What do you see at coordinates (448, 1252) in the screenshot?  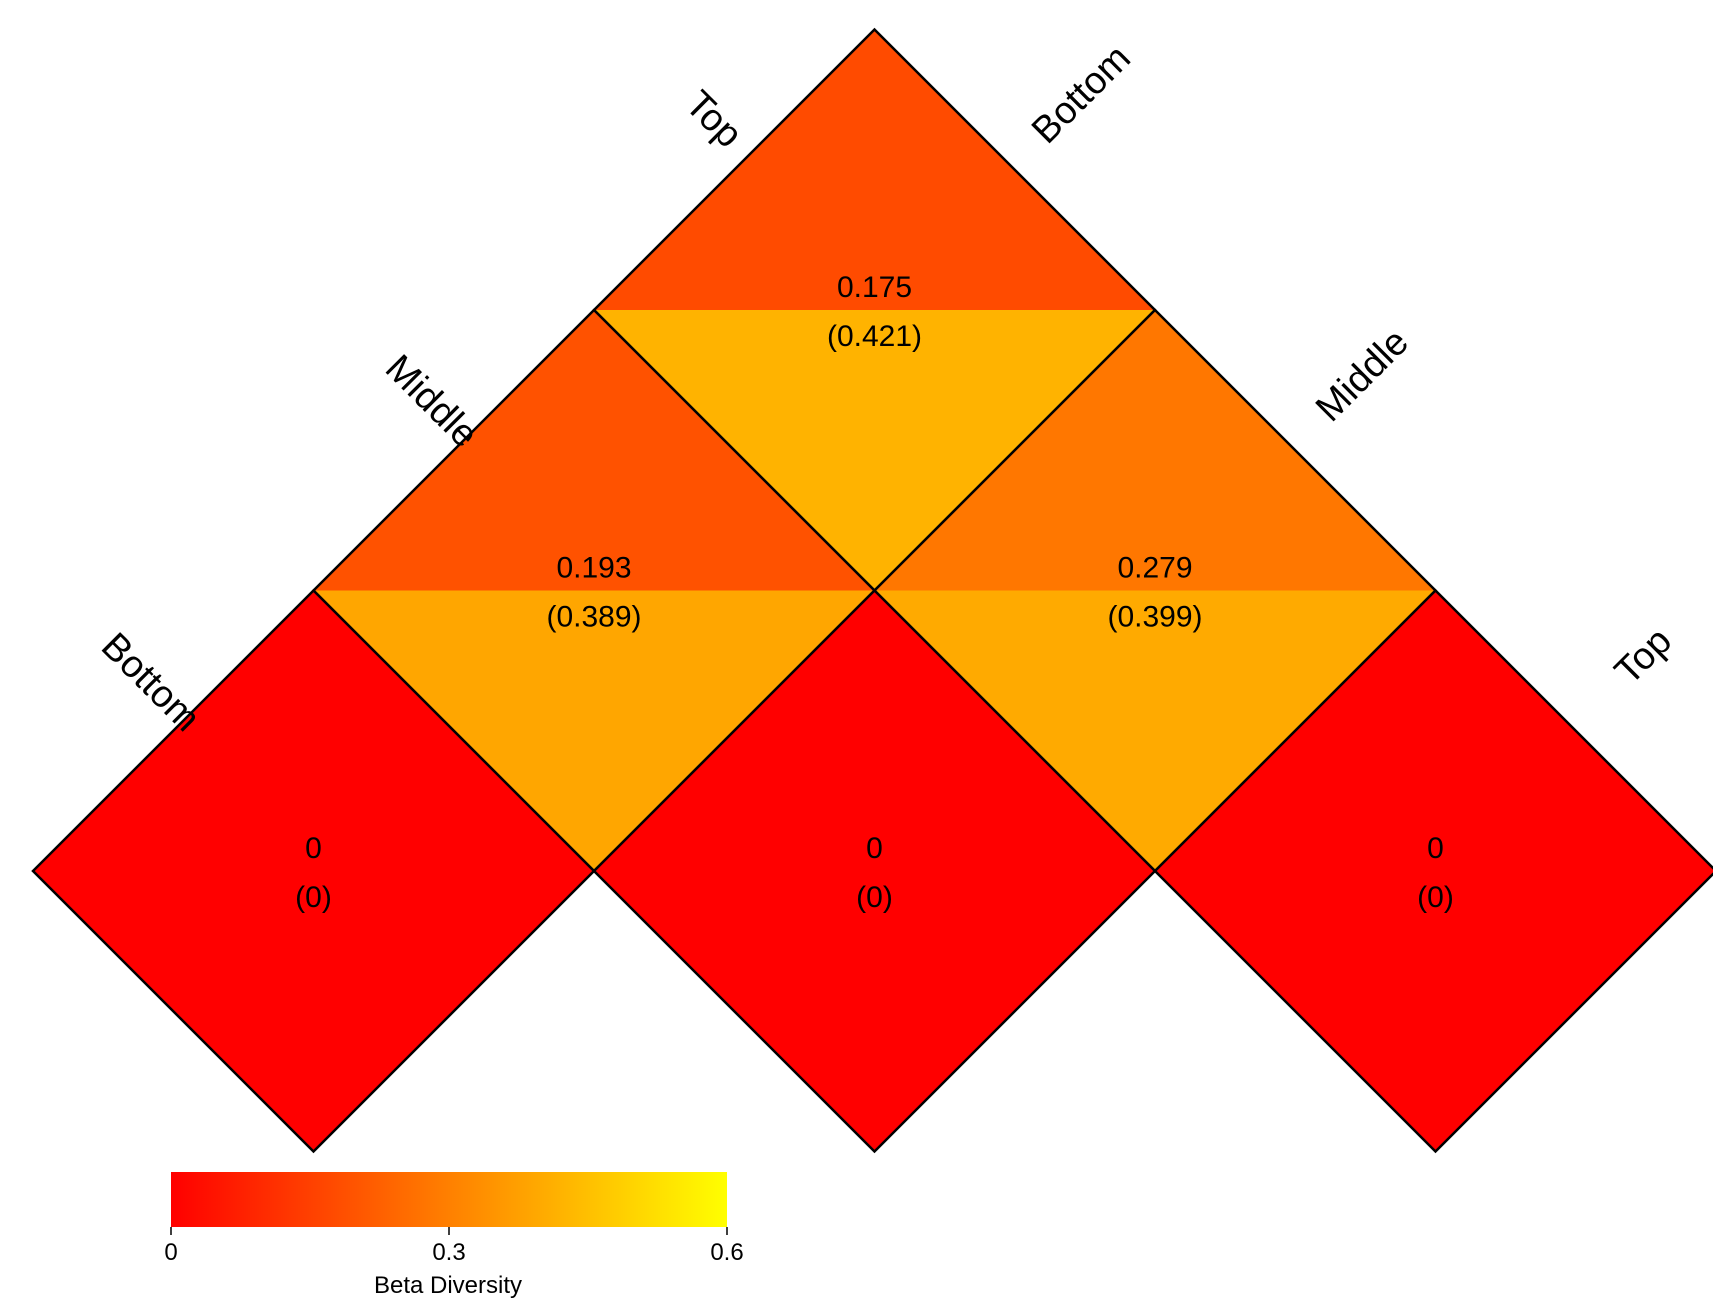 I see `colorbar-tick-label: 0.3` at bounding box center [448, 1252].